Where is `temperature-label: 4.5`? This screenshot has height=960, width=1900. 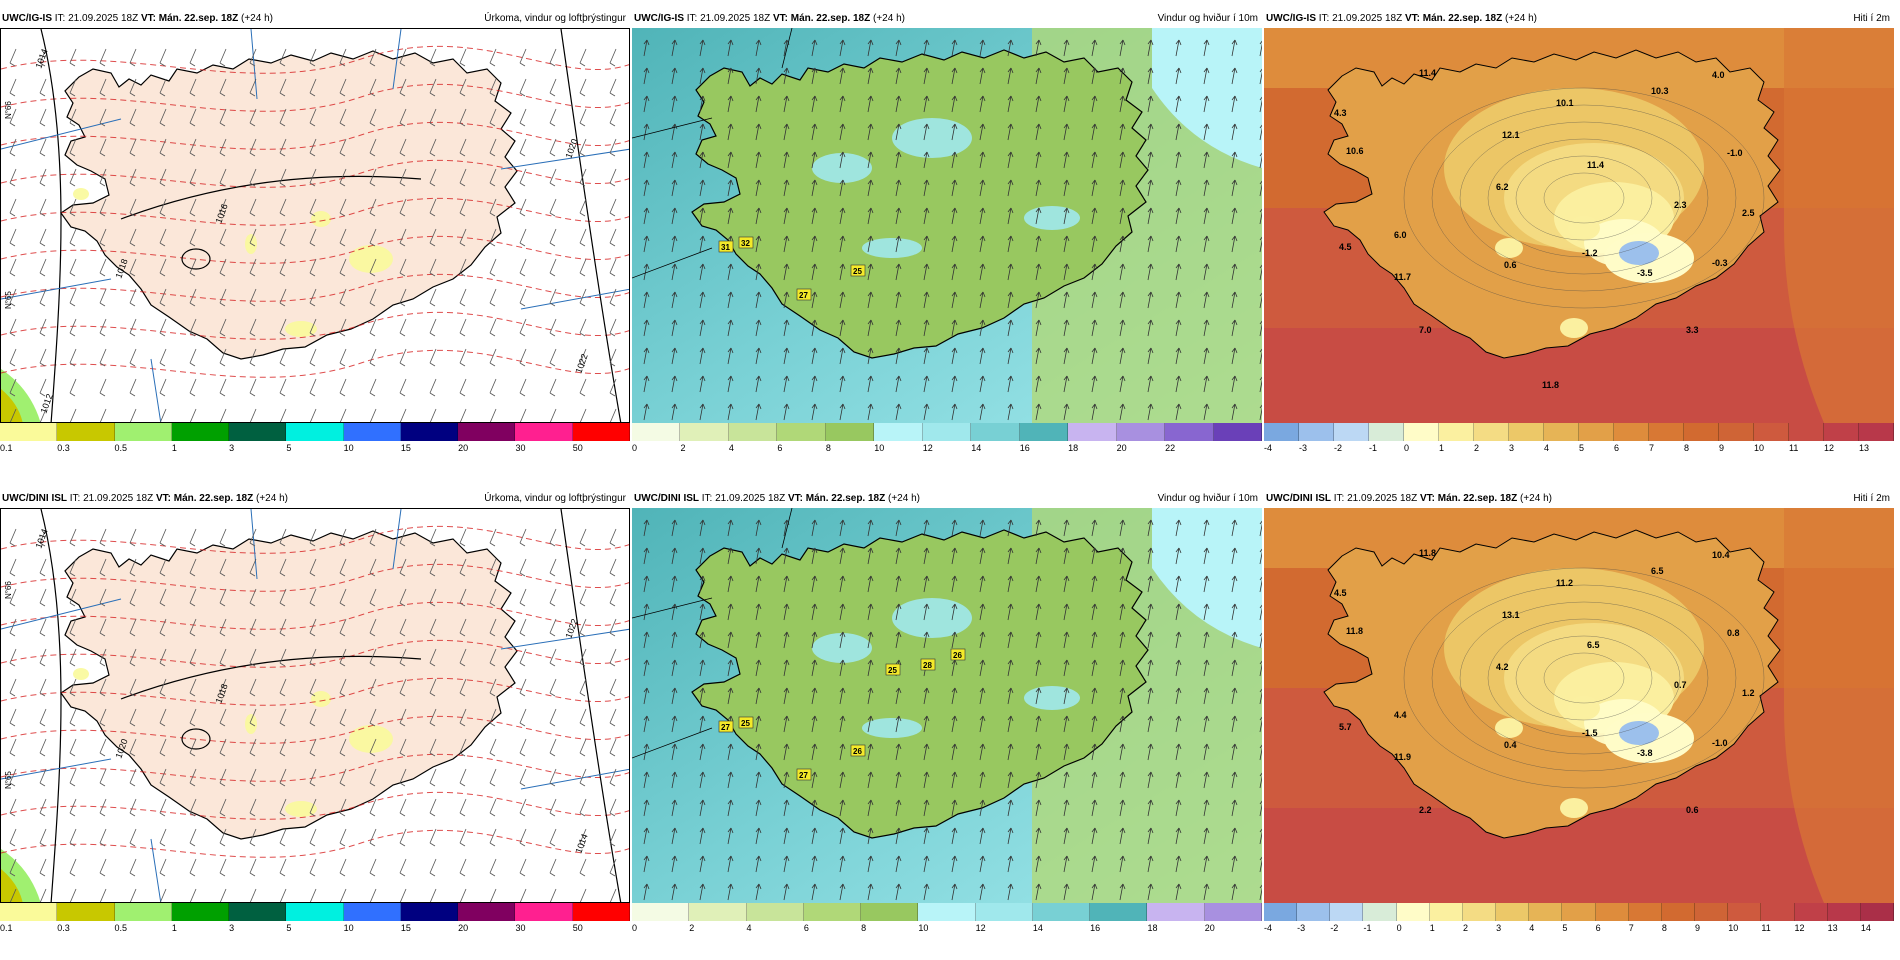 temperature-label: 4.5 is located at coordinates (1345, 247).